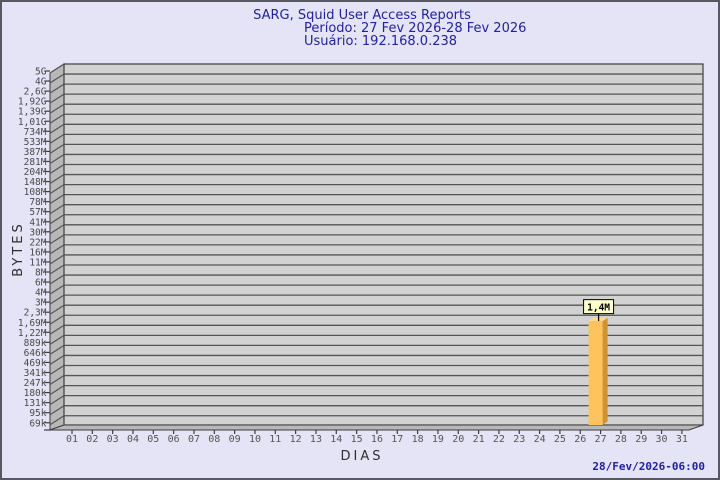  I want to click on y-tick-label: 41M, so click(37, 222).